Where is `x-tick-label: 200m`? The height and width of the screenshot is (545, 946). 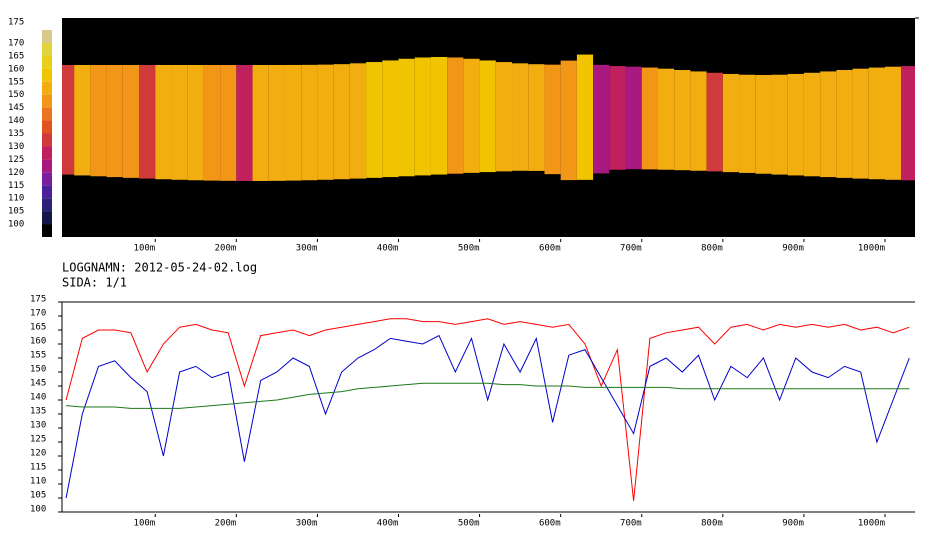 x-tick-label: 200m is located at coordinates (226, 524).